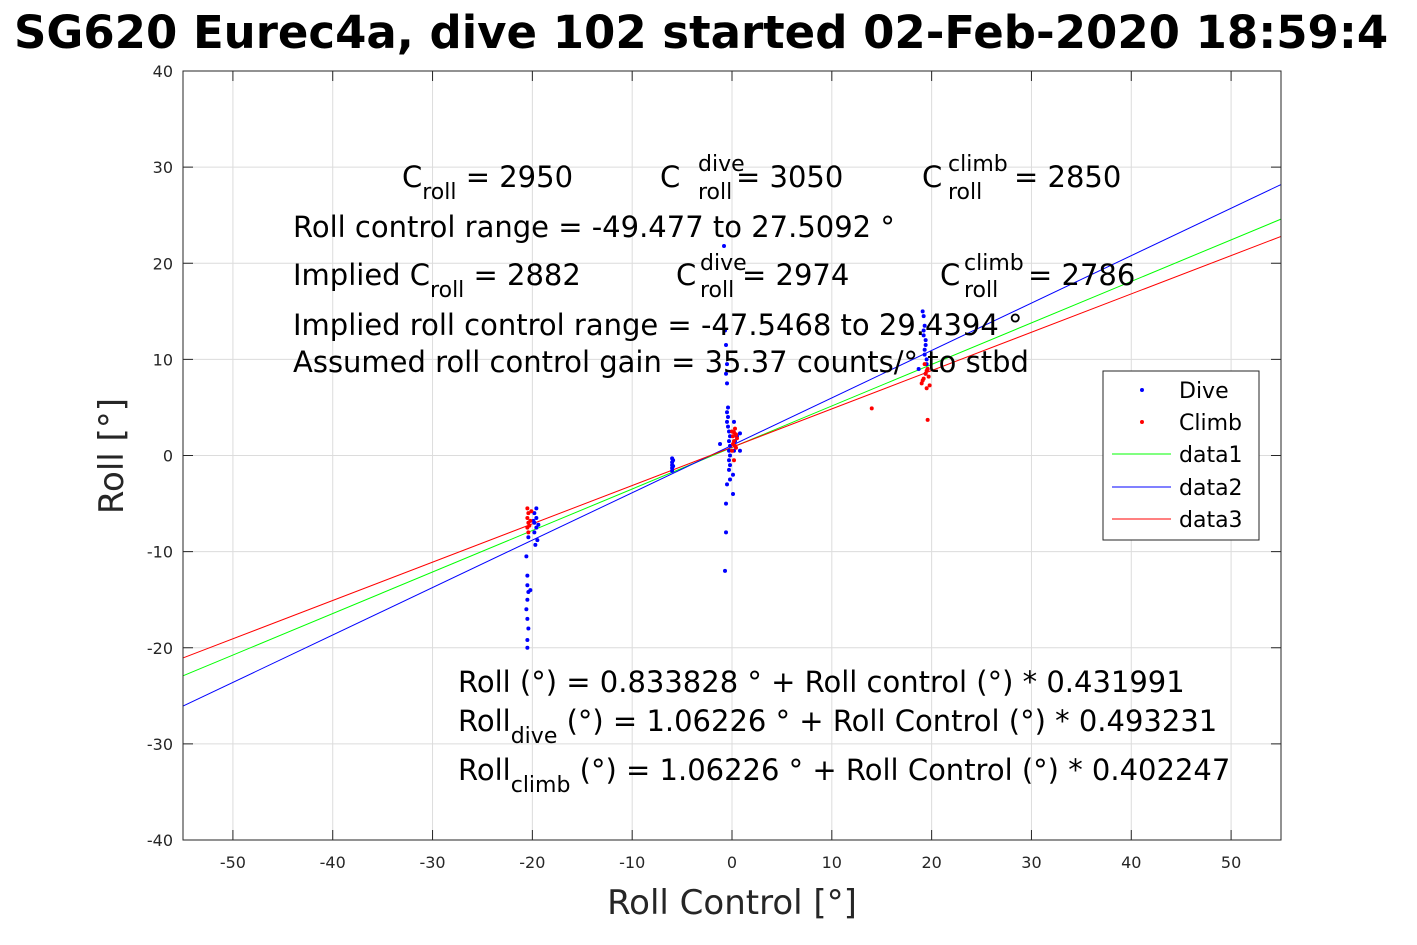 This screenshot has width=1417, height=945. I want to click on y-tick-label: 40, so click(163, 71).